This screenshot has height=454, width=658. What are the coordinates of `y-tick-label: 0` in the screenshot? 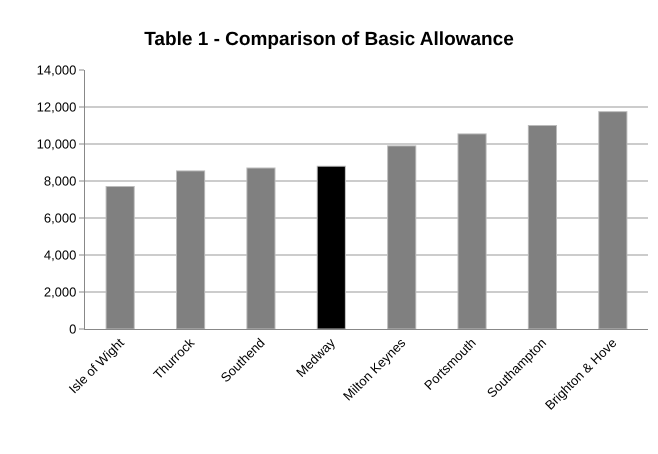 It's located at (72, 329).